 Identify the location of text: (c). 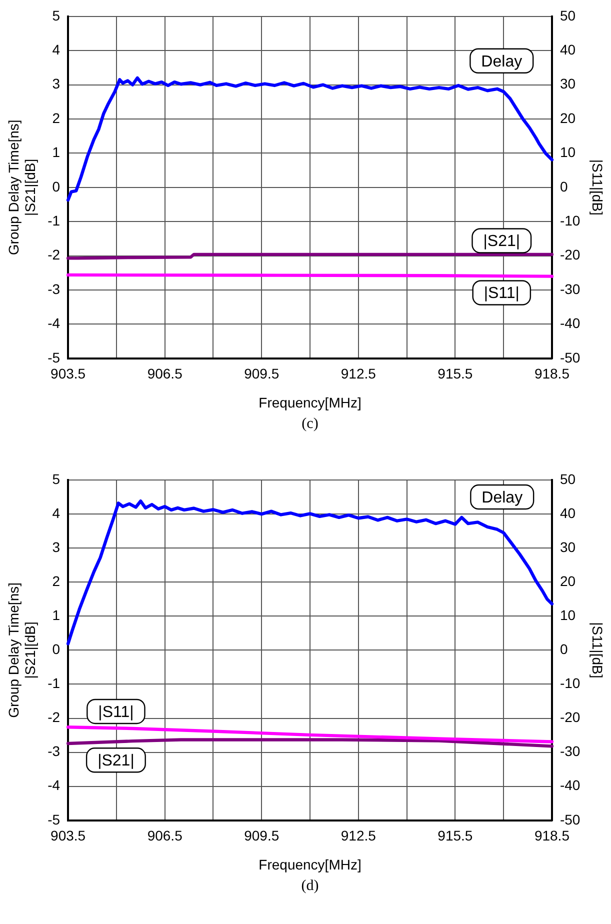
(310, 424).